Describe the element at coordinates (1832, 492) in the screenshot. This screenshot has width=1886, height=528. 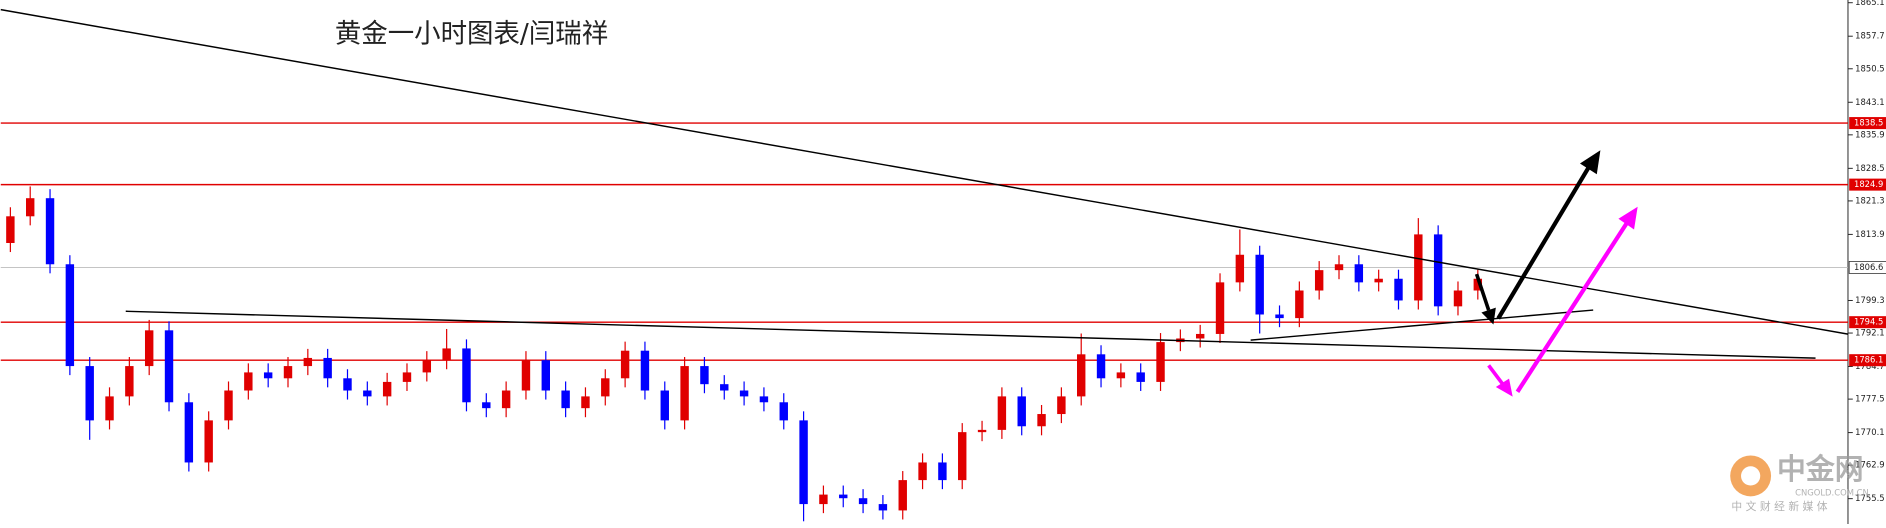
I see `watermark-site: CNGOLD.COM.CN` at that location.